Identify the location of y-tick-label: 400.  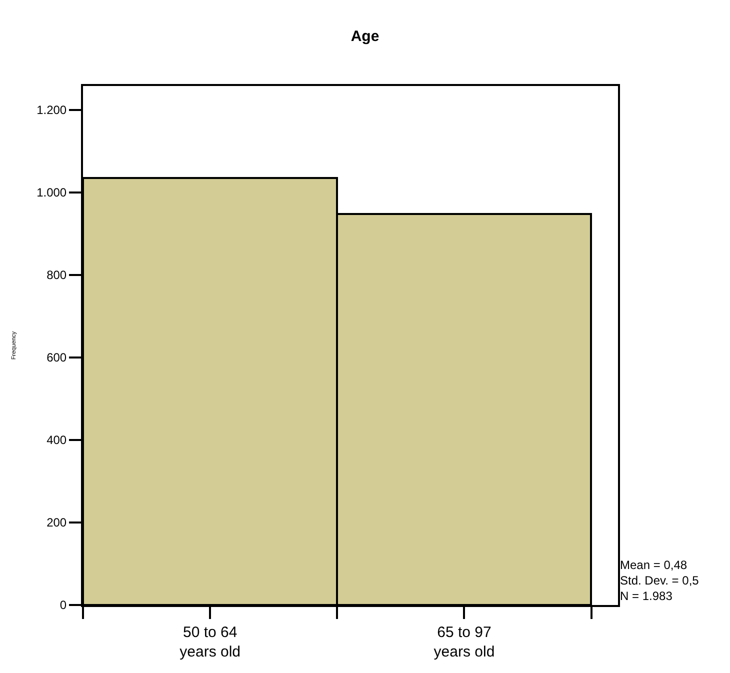
(56, 440).